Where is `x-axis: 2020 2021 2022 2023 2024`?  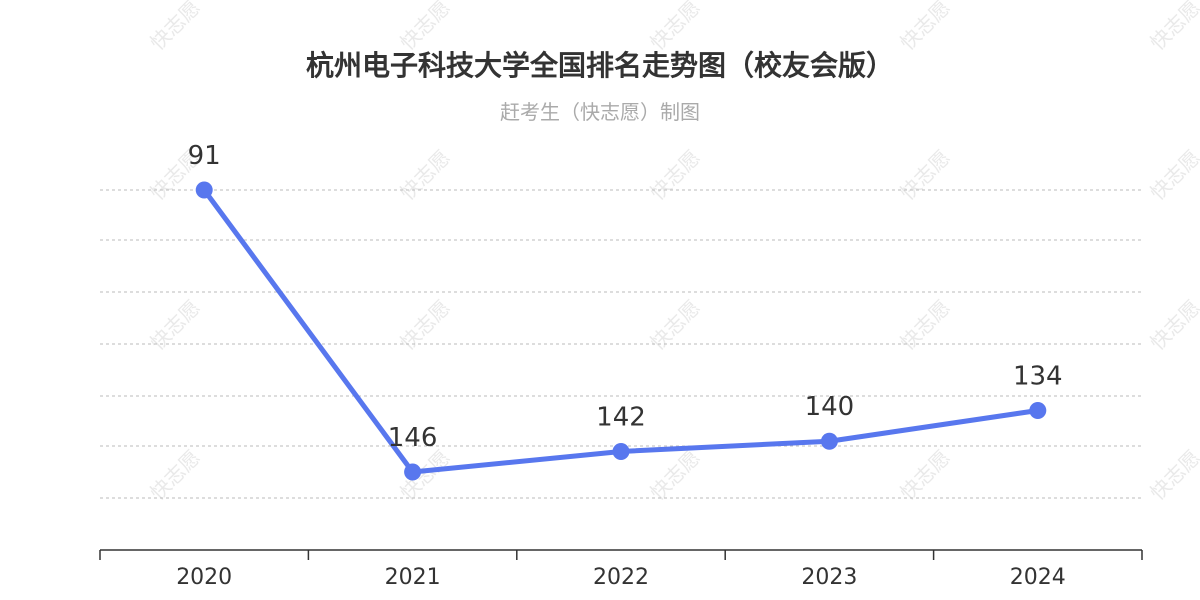
x-axis: 2020 2021 2022 2023 2024 is located at coordinates (621, 569).